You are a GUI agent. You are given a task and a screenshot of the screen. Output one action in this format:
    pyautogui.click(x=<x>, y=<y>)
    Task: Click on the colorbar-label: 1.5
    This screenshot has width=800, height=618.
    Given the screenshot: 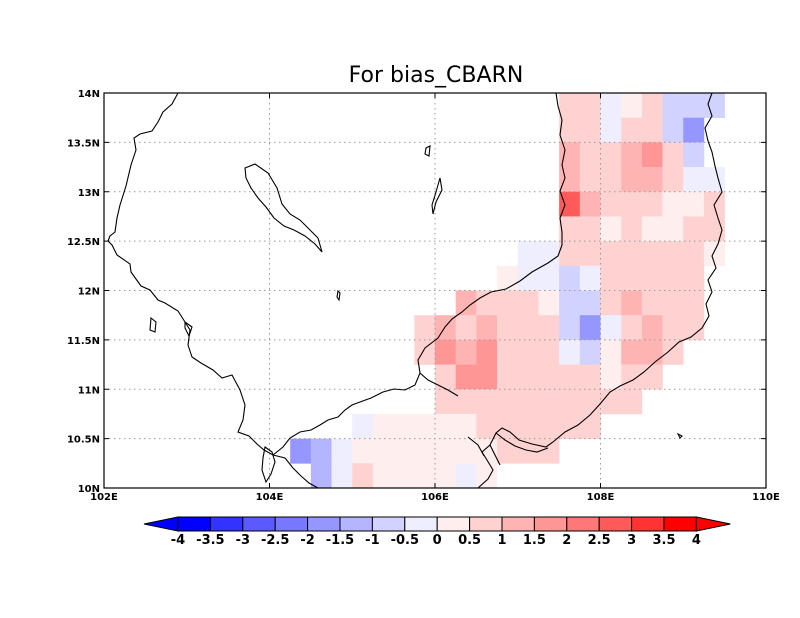 What is the action you would take?
    pyautogui.click(x=534, y=540)
    